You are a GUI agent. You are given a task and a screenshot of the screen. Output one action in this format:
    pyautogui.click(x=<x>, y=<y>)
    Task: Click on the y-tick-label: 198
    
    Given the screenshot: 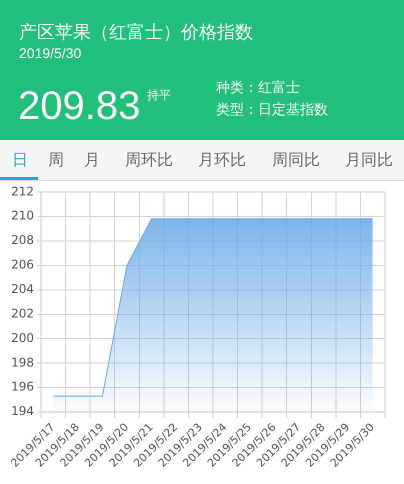 What is the action you would take?
    pyautogui.click(x=22, y=362)
    